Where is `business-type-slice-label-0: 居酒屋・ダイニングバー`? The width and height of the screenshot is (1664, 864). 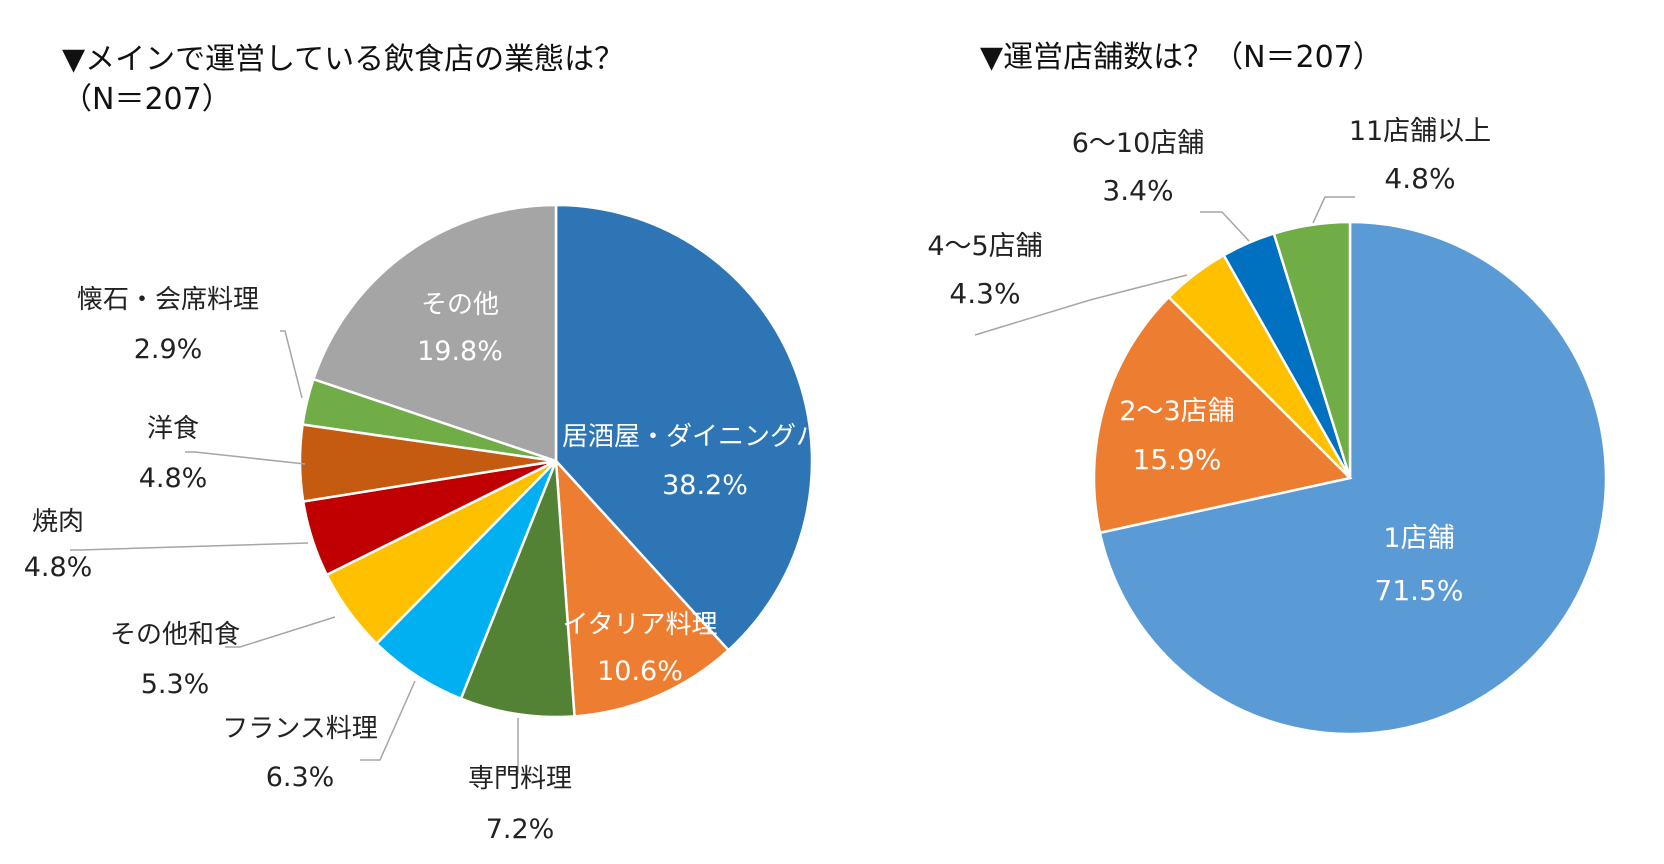 business-type-slice-label-0: 居酒屋・ダイニングバー is located at coordinates (705, 437).